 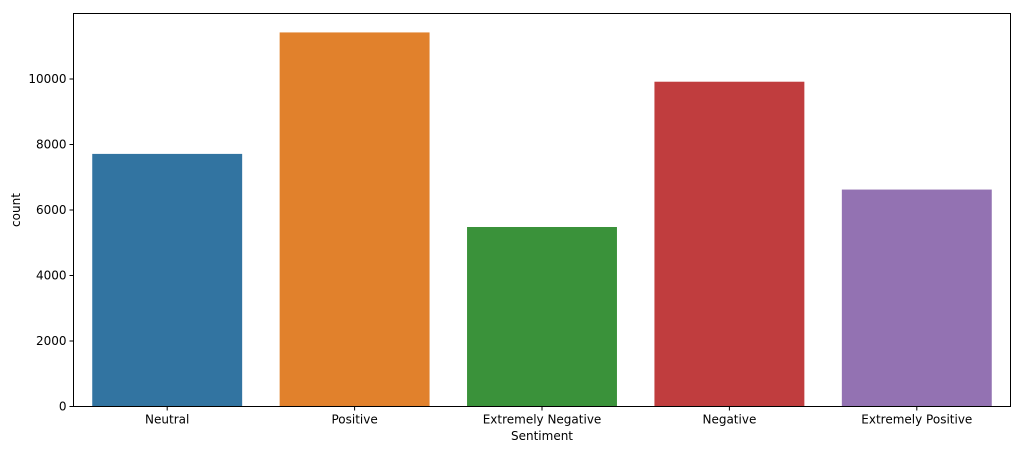 What do you see at coordinates (51, 210) in the screenshot?
I see `y-tick-label: 6000` at bounding box center [51, 210].